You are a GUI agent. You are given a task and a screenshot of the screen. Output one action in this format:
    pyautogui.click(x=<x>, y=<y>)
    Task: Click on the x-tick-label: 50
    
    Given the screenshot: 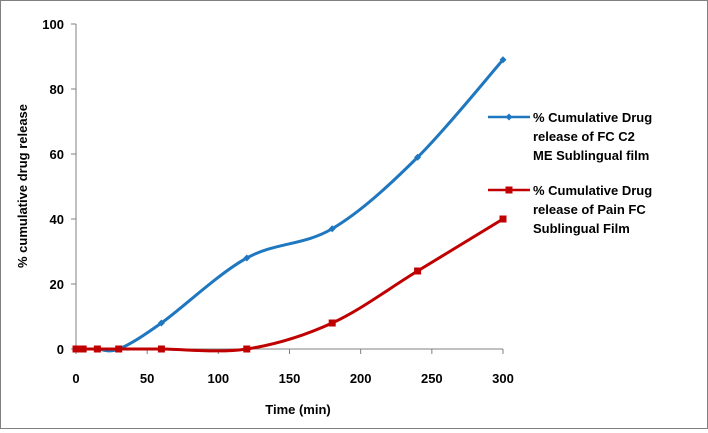 What is the action you would take?
    pyautogui.click(x=147, y=378)
    